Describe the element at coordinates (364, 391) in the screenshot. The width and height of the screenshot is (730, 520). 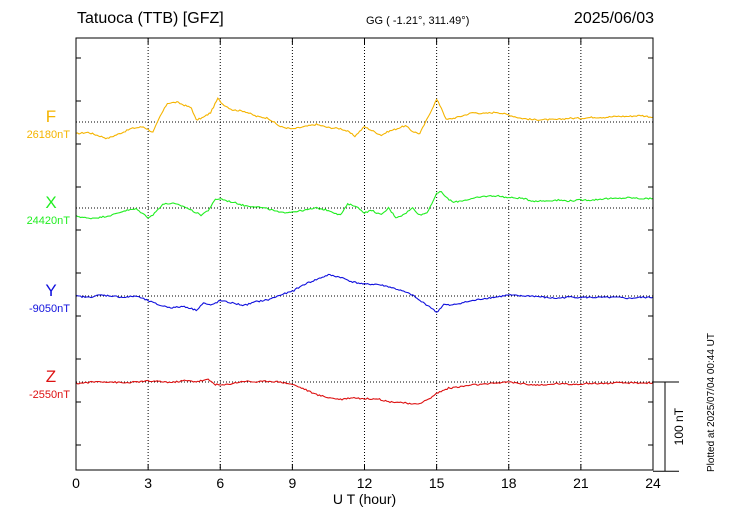
I see `series-line-z` at that location.